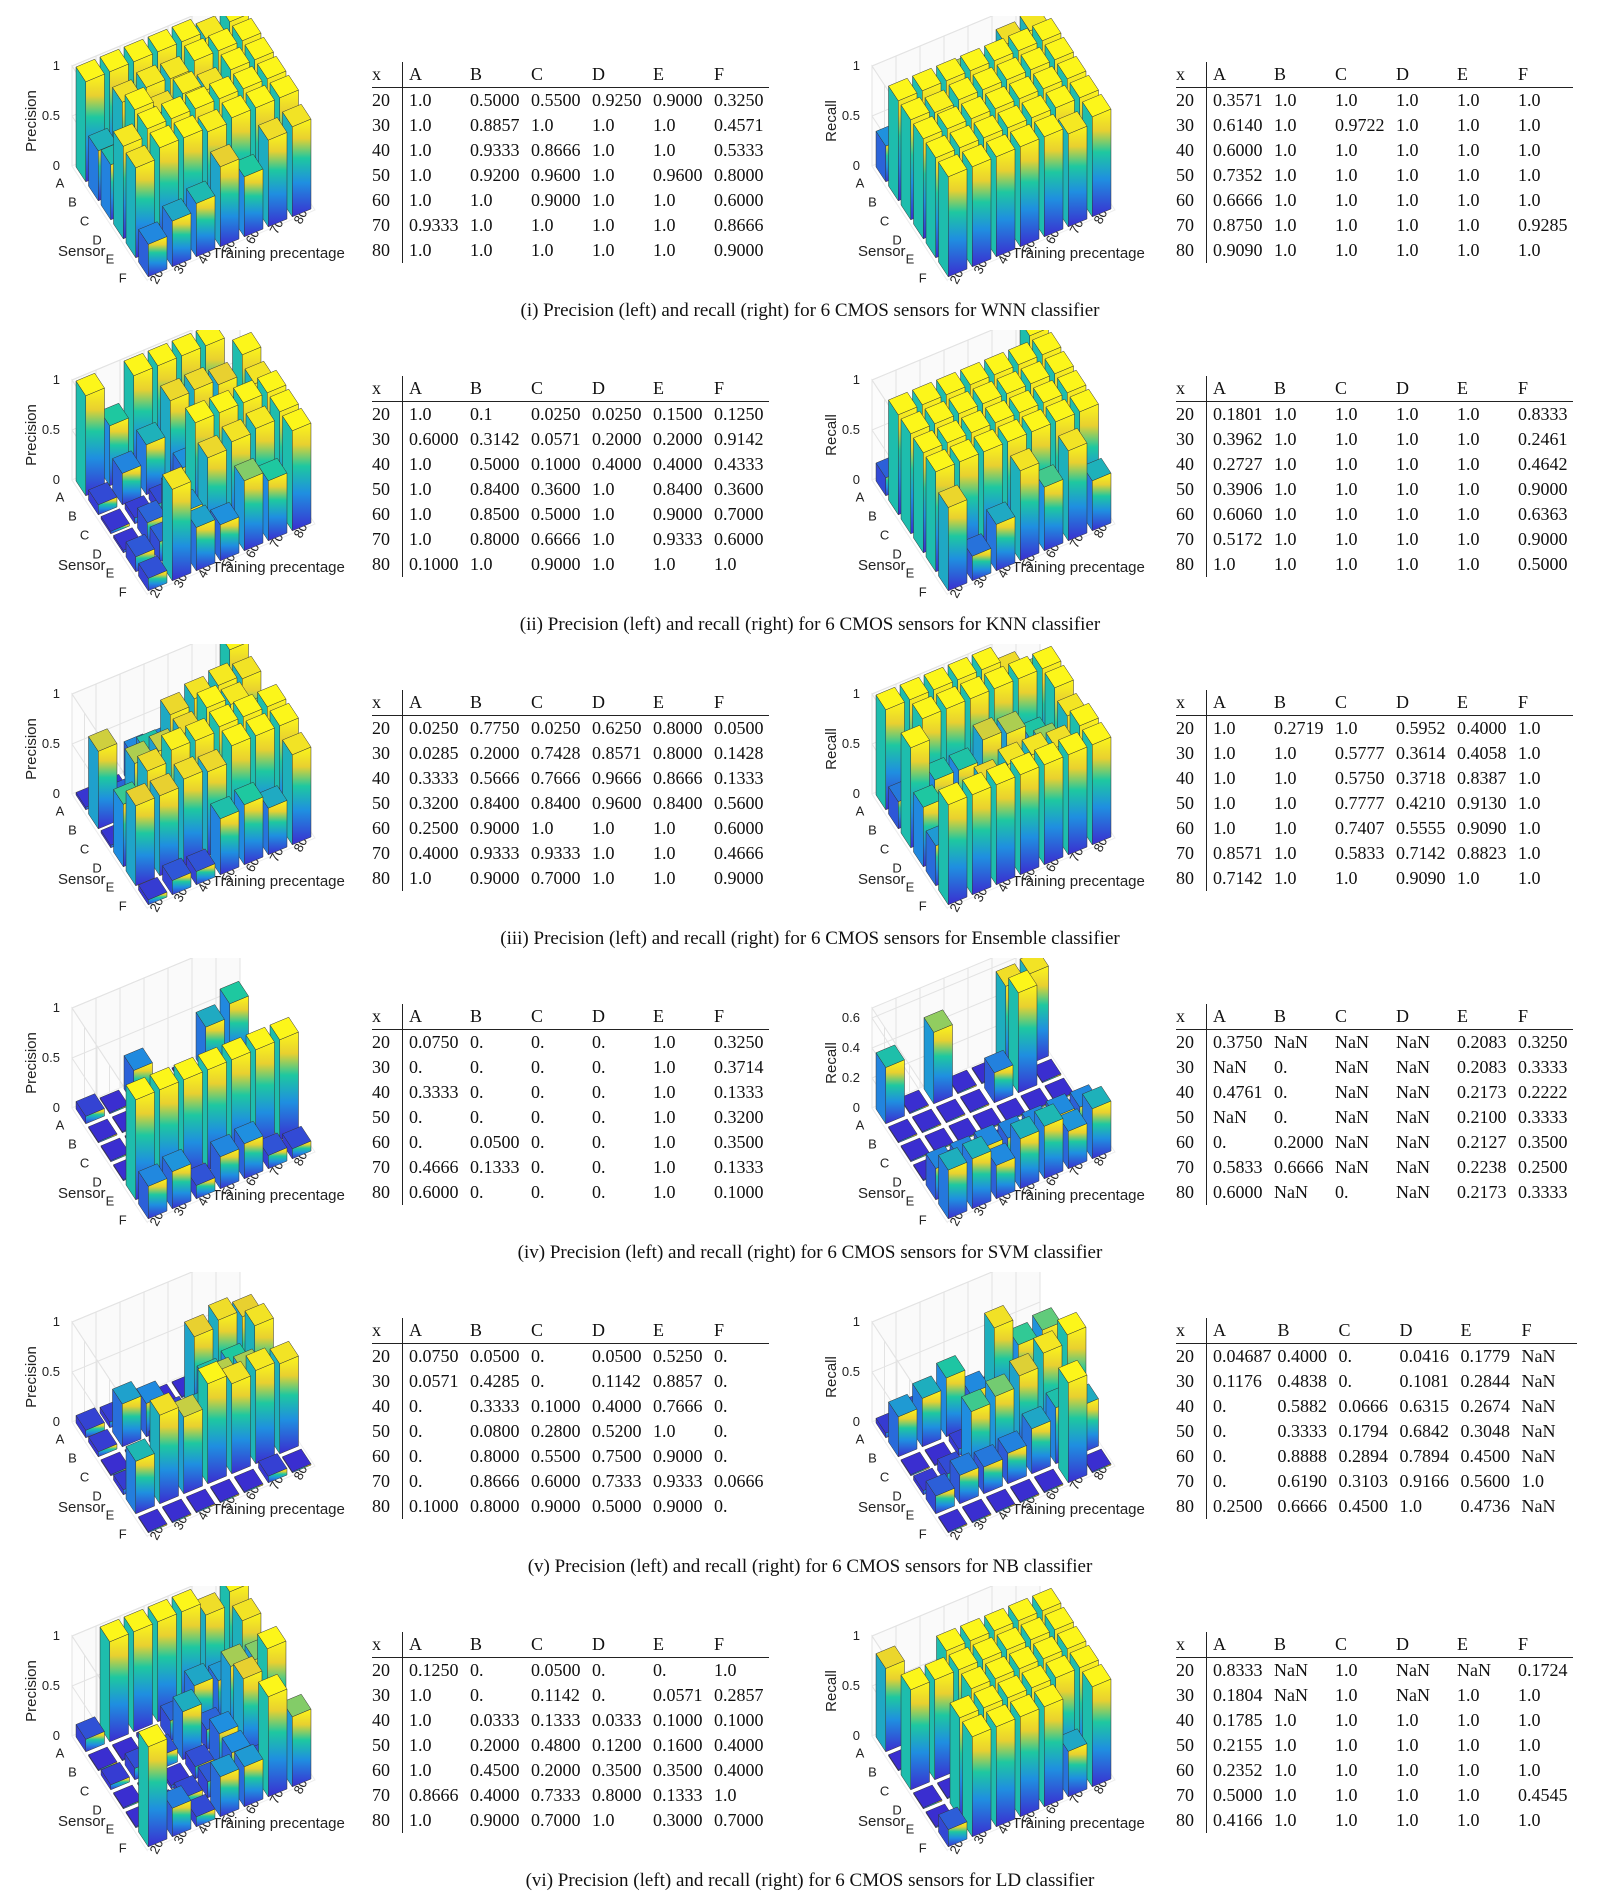 This screenshot has width=1620, height=1897. What do you see at coordinates (1543, 1670) in the screenshot?
I see `table-cell: 0.1724` at bounding box center [1543, 1670].